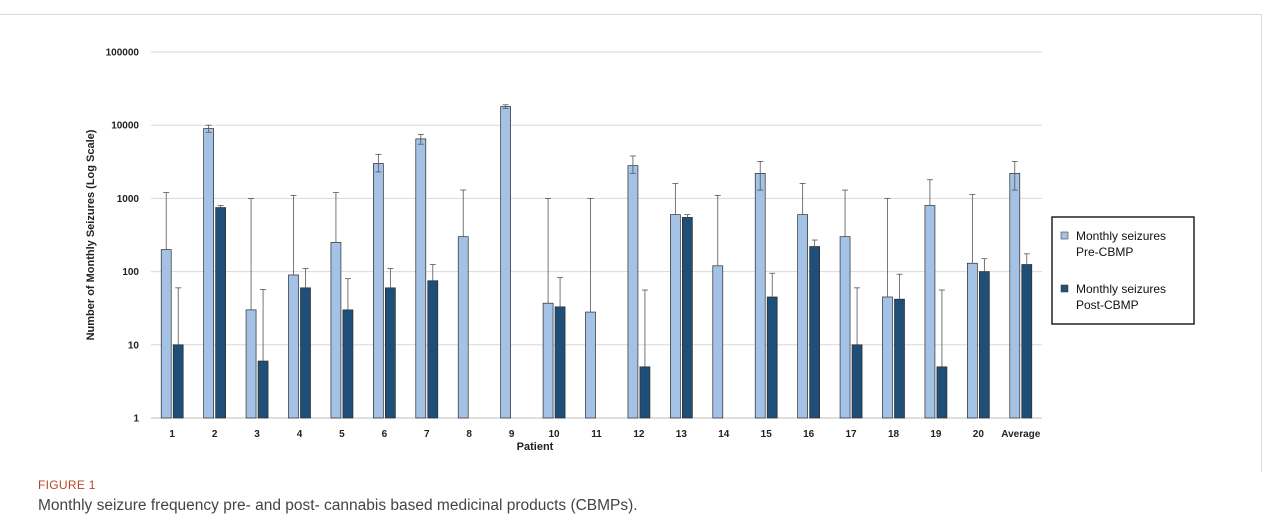 The width and height of the screenshot is (1263, 532). What do you see at coordinates (979, 434) in the screenshot?
I see `x-tick-label: 20` at bounding box center [979, 434].